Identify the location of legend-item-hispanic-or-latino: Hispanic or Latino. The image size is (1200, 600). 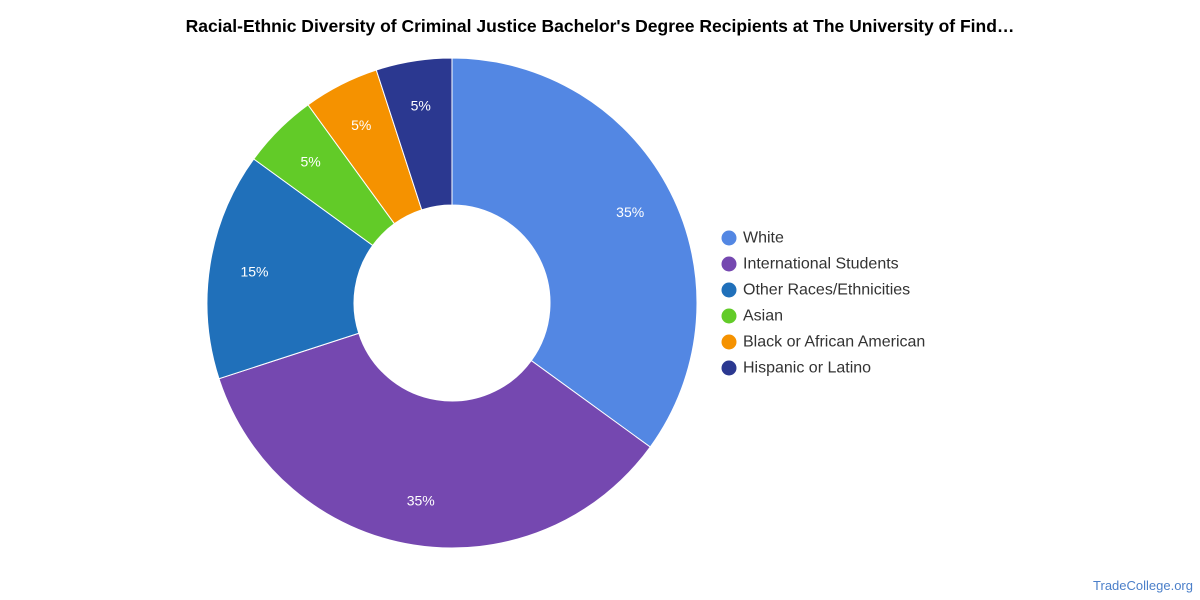
(796, 368).